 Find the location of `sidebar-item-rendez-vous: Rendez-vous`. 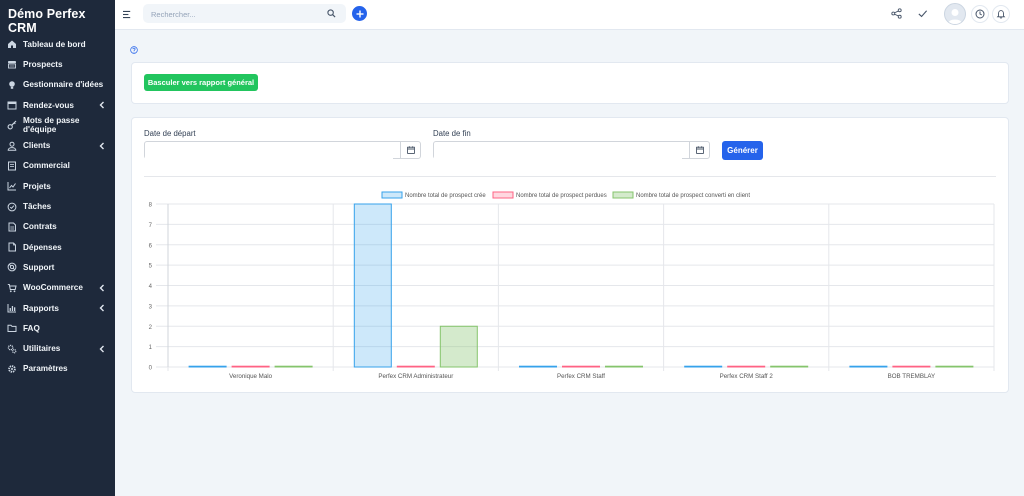

sidebar-item-rendez-vous: Rendez-vous is located at coordinates (57, 105).